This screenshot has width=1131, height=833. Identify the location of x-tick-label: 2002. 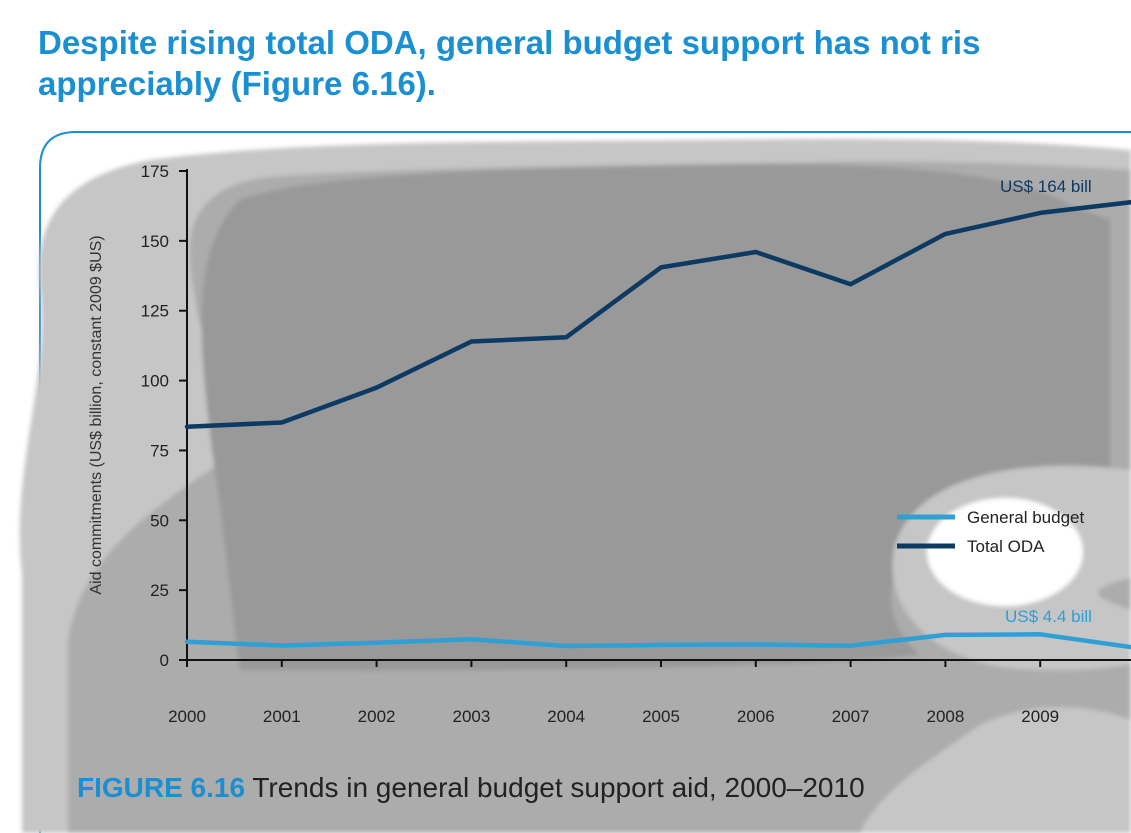
(377, 716).